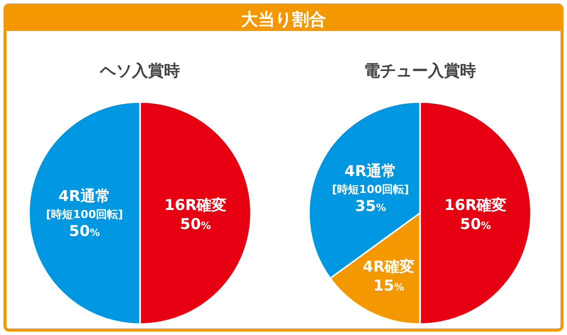 Image resolution: width=567 pixels, height=335 pixels. Describe the element at coordinates (388, 266) in the screenshot. I see `slice-label: 4R確変` at that location.